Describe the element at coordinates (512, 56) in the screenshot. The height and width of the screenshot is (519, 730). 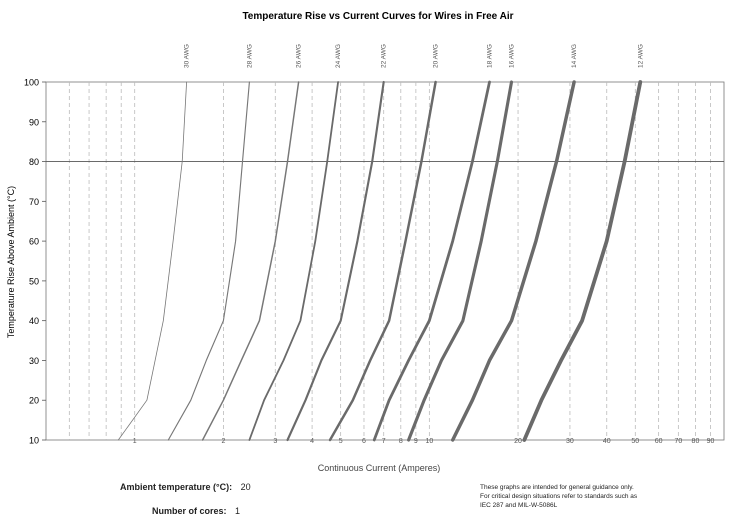
I see `series-label: 16 AWG` at that location.